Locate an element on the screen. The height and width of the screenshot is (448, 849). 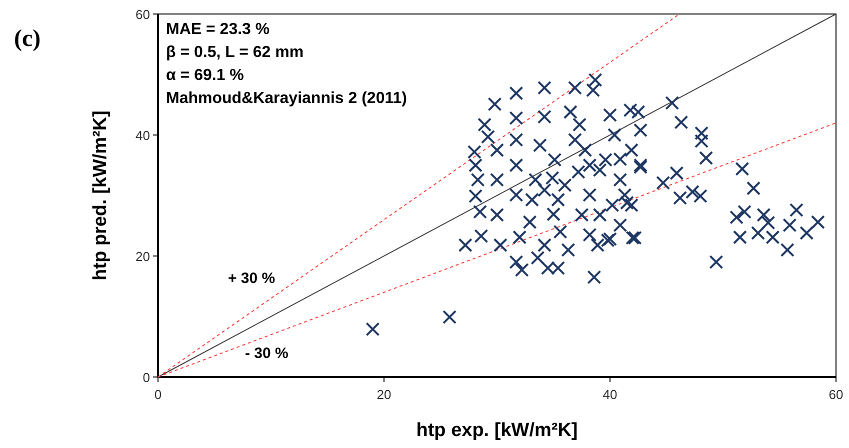
x-tick-label: 20 is located at coordinates (384, 394).